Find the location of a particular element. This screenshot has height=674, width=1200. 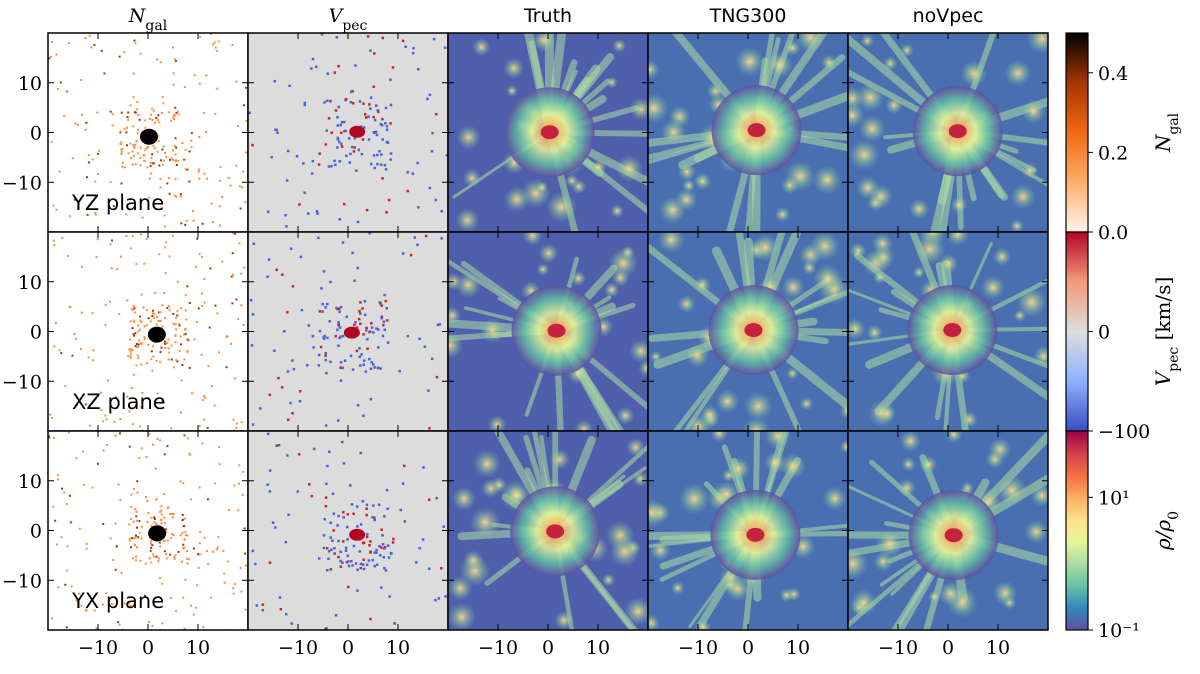

panel is located at coordinates (561, 135).